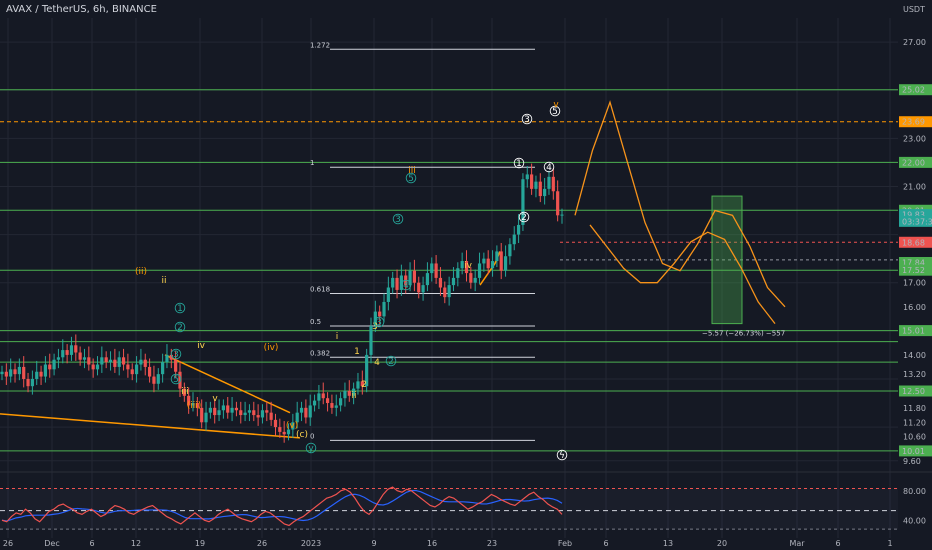 The width and height of the screenshot is (932, 550). I want to click on red-price-label: 18.68, so click(913, 242).